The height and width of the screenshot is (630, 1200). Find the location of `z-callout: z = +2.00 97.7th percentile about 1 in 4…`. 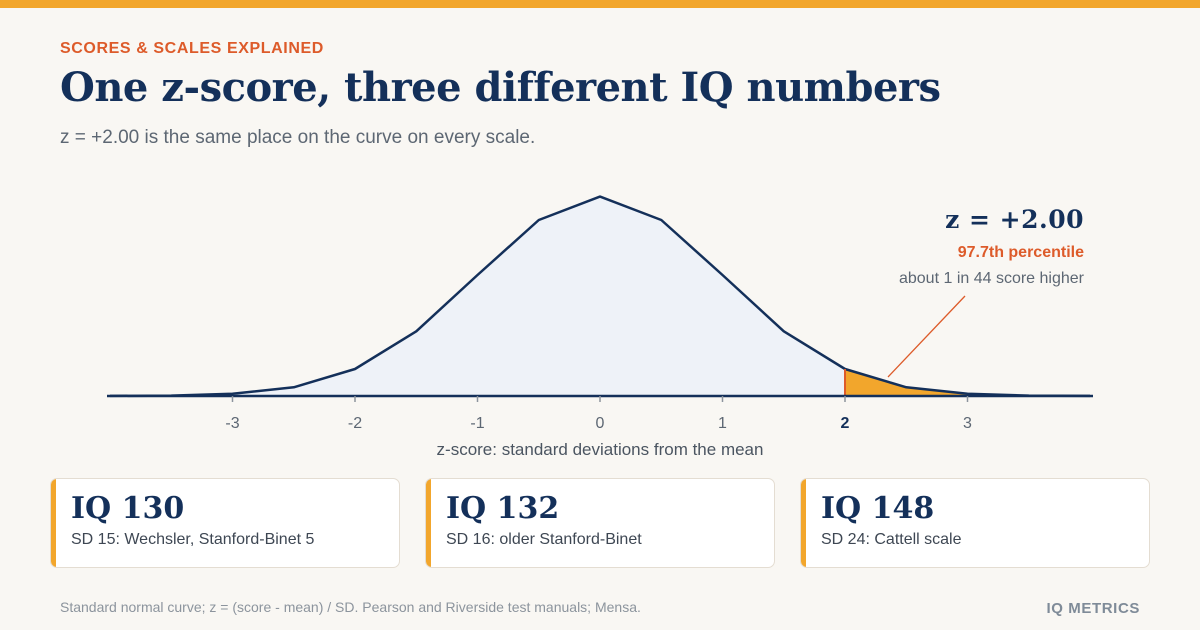

z-callout: z = +2.00 97.7th percentile about 1 in 4… is located at coordinates (991, 246).